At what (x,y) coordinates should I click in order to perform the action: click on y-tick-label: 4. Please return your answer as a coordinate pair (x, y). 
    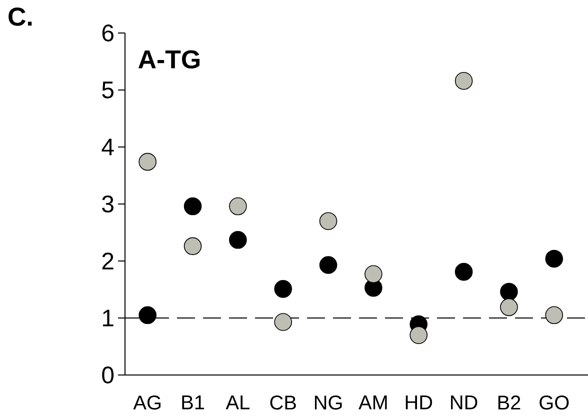
    Looking at the image, I should click on (108, 147).